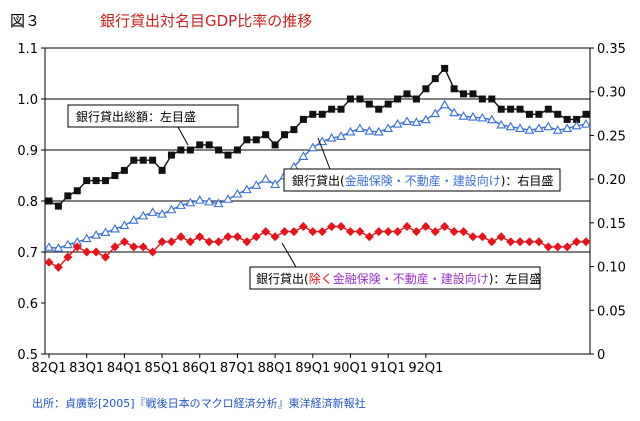 The height and width of the screenshot is (421, 640). What do you see at coordinates (27, 49) in the screenshot?
I see `left-tick-label: 1.1` at bounding box center [27, 49].